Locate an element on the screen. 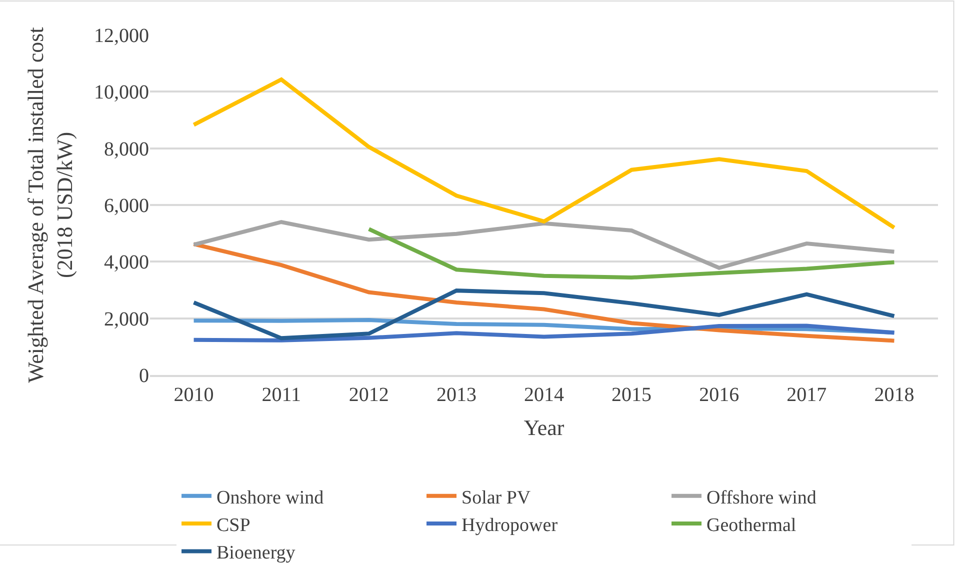  x-tick-label: 2018 is located at coordinates (894, 395).